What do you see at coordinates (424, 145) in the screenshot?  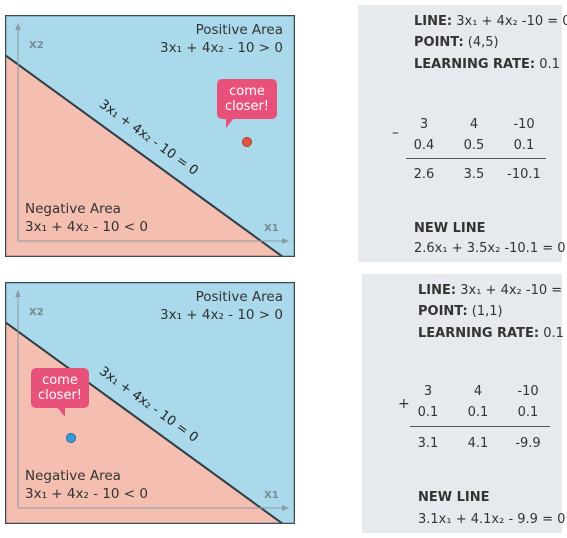 I see `cell-r2c1: 0.4` at bounding box center [424, 145].